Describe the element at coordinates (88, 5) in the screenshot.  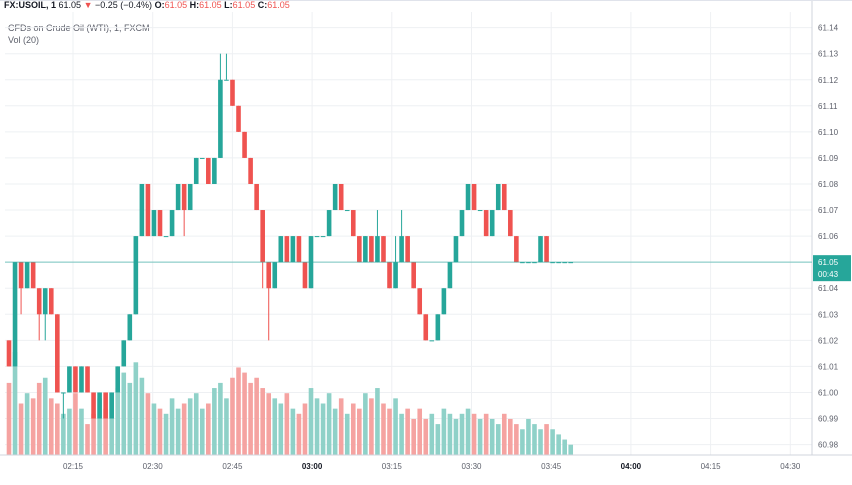
I see `down-arrow-icon: ▼` at that location.